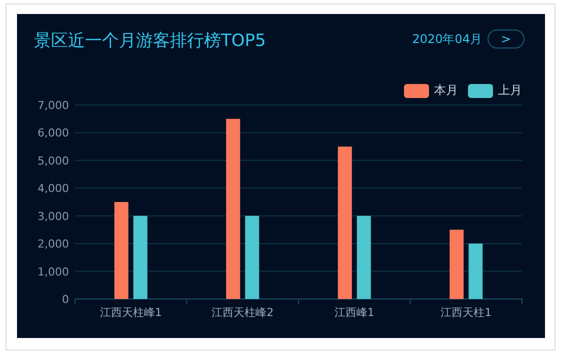 Image resolution: width=561 pixels, height=358 pixels. What do you see at coordinates (150, 41) in the screenshot?
I see `chart-title: 景区近一个月游客排行榜TOP5` at bounding box center [150, 41].